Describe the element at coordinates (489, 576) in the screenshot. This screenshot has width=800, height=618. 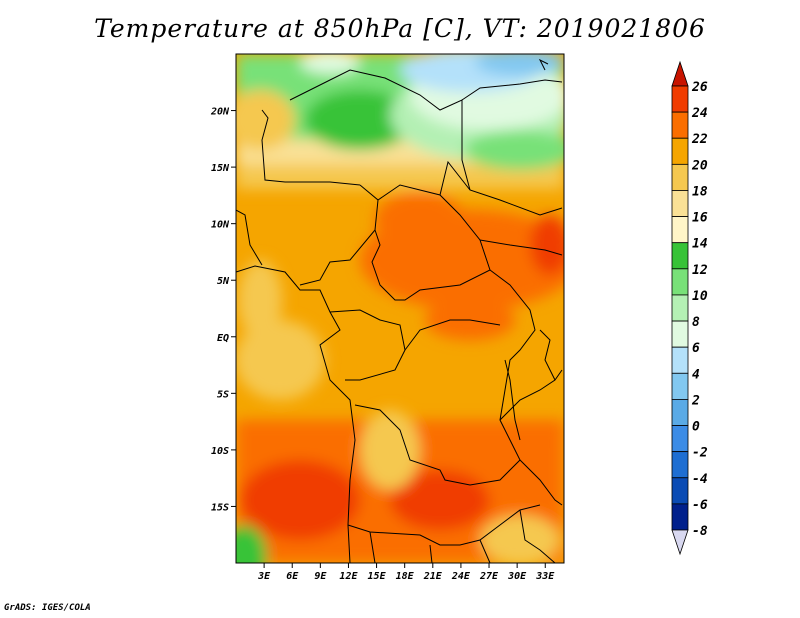
I see `lon-tick-label: 27E` at that location.